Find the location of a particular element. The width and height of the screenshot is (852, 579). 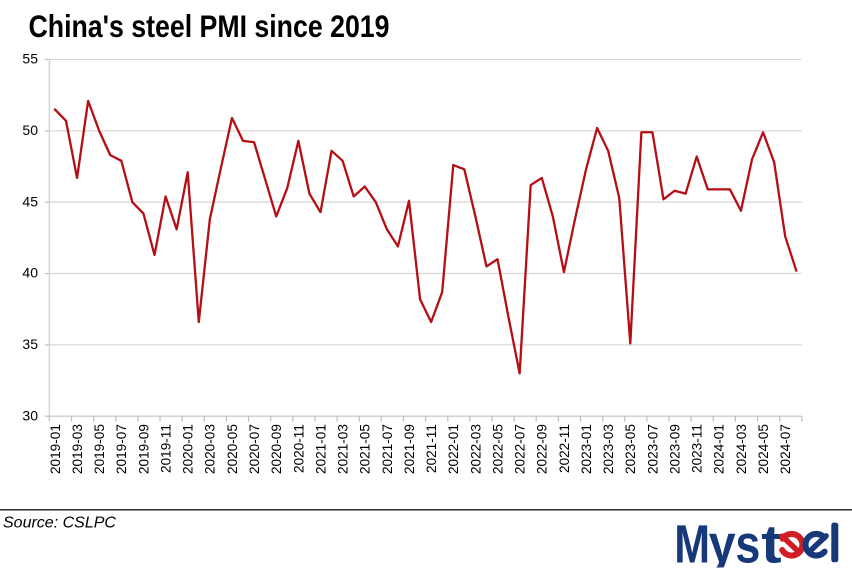

svg-text: 2021-07 is located at coordinates (387, 449).